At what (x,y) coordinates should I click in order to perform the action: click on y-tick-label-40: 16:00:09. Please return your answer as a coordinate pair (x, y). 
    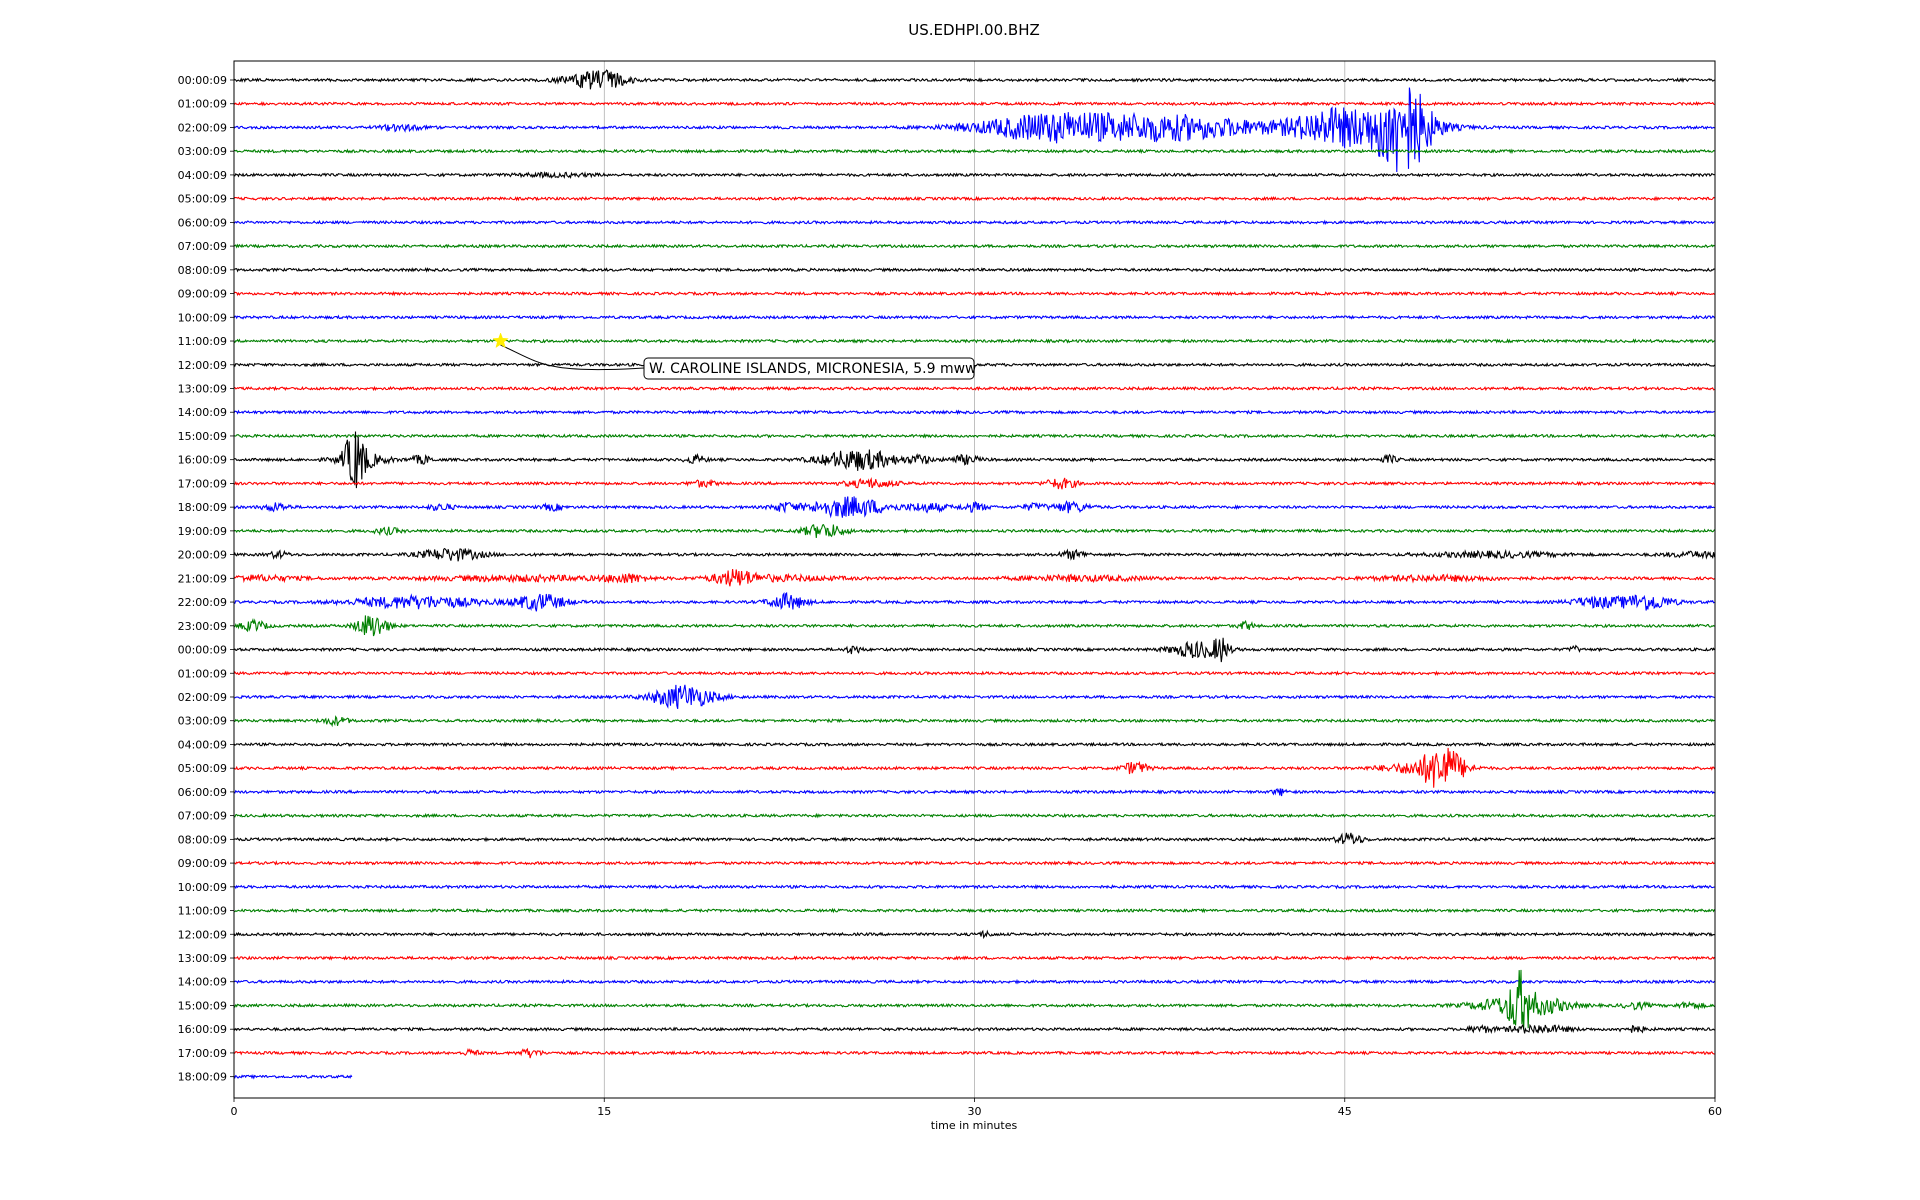
    Looking at the image, I should click on (202, 1029).